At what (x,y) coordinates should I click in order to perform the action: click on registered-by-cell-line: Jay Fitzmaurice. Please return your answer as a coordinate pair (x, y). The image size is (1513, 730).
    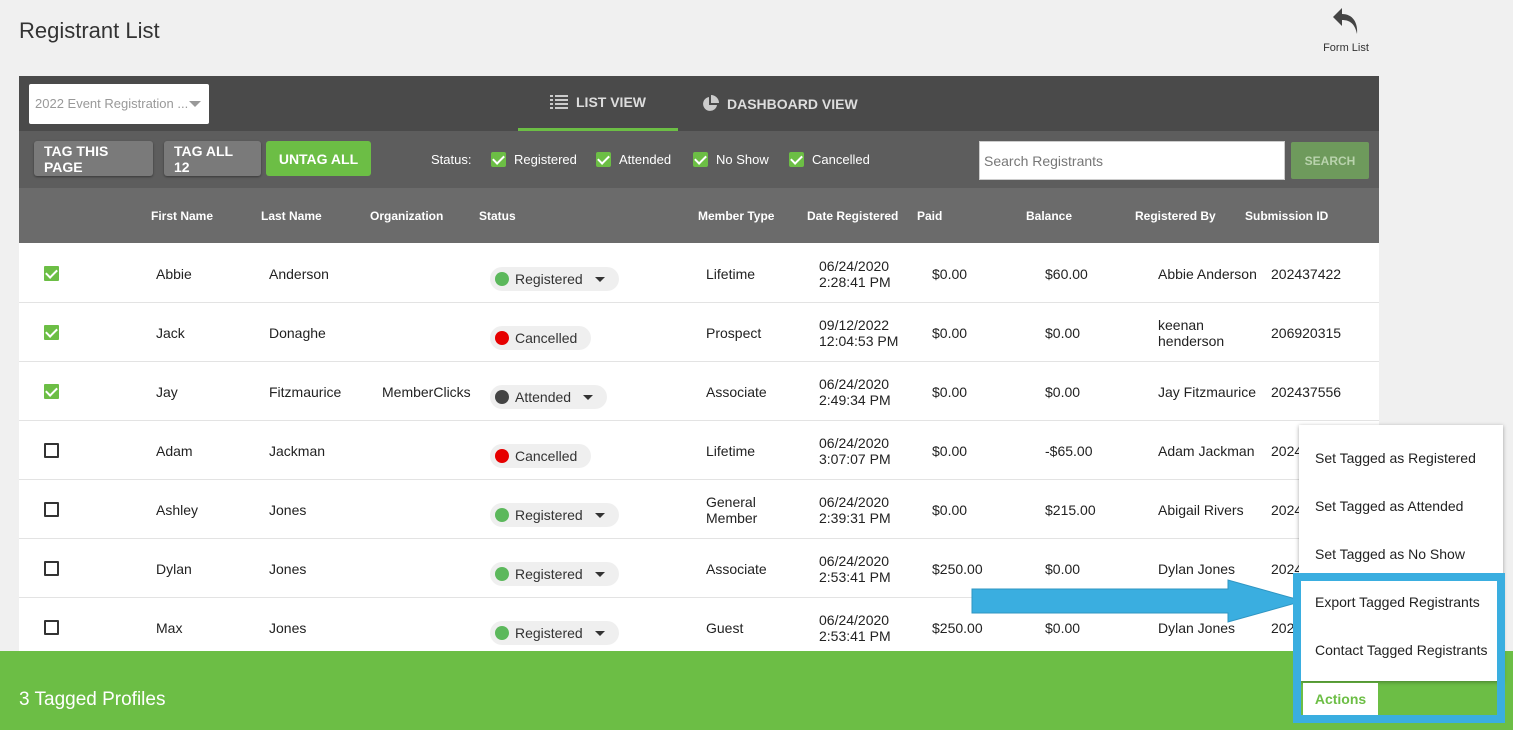
    Looking at the image, I should click on (1207, 392).